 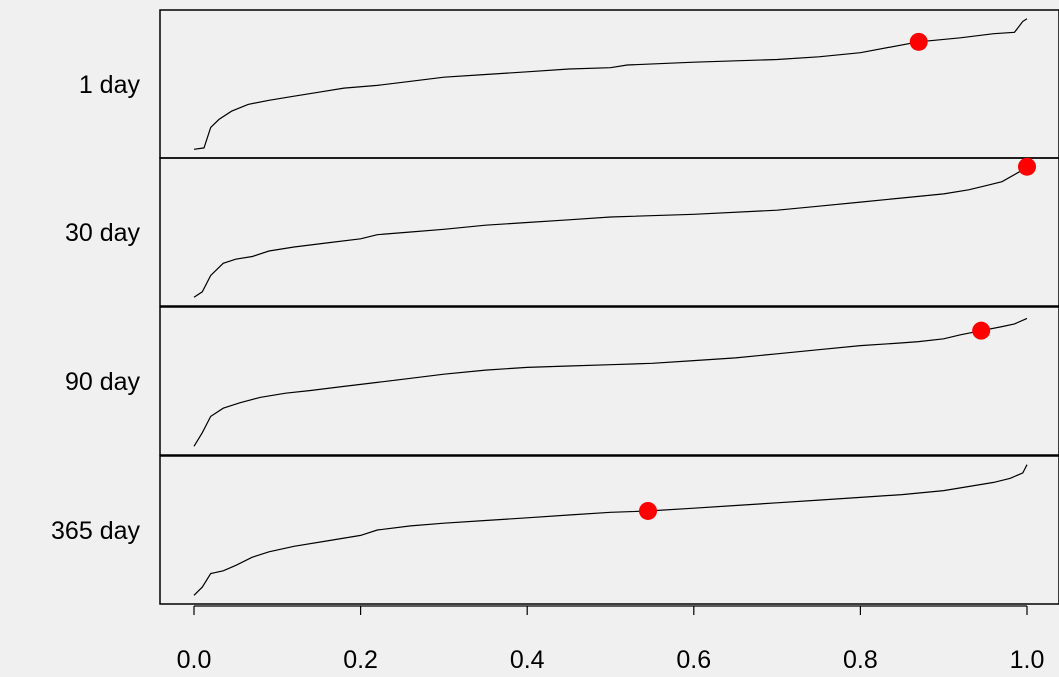 I want to click on x-tick-label: 0.2, so click(x=360, y=660).